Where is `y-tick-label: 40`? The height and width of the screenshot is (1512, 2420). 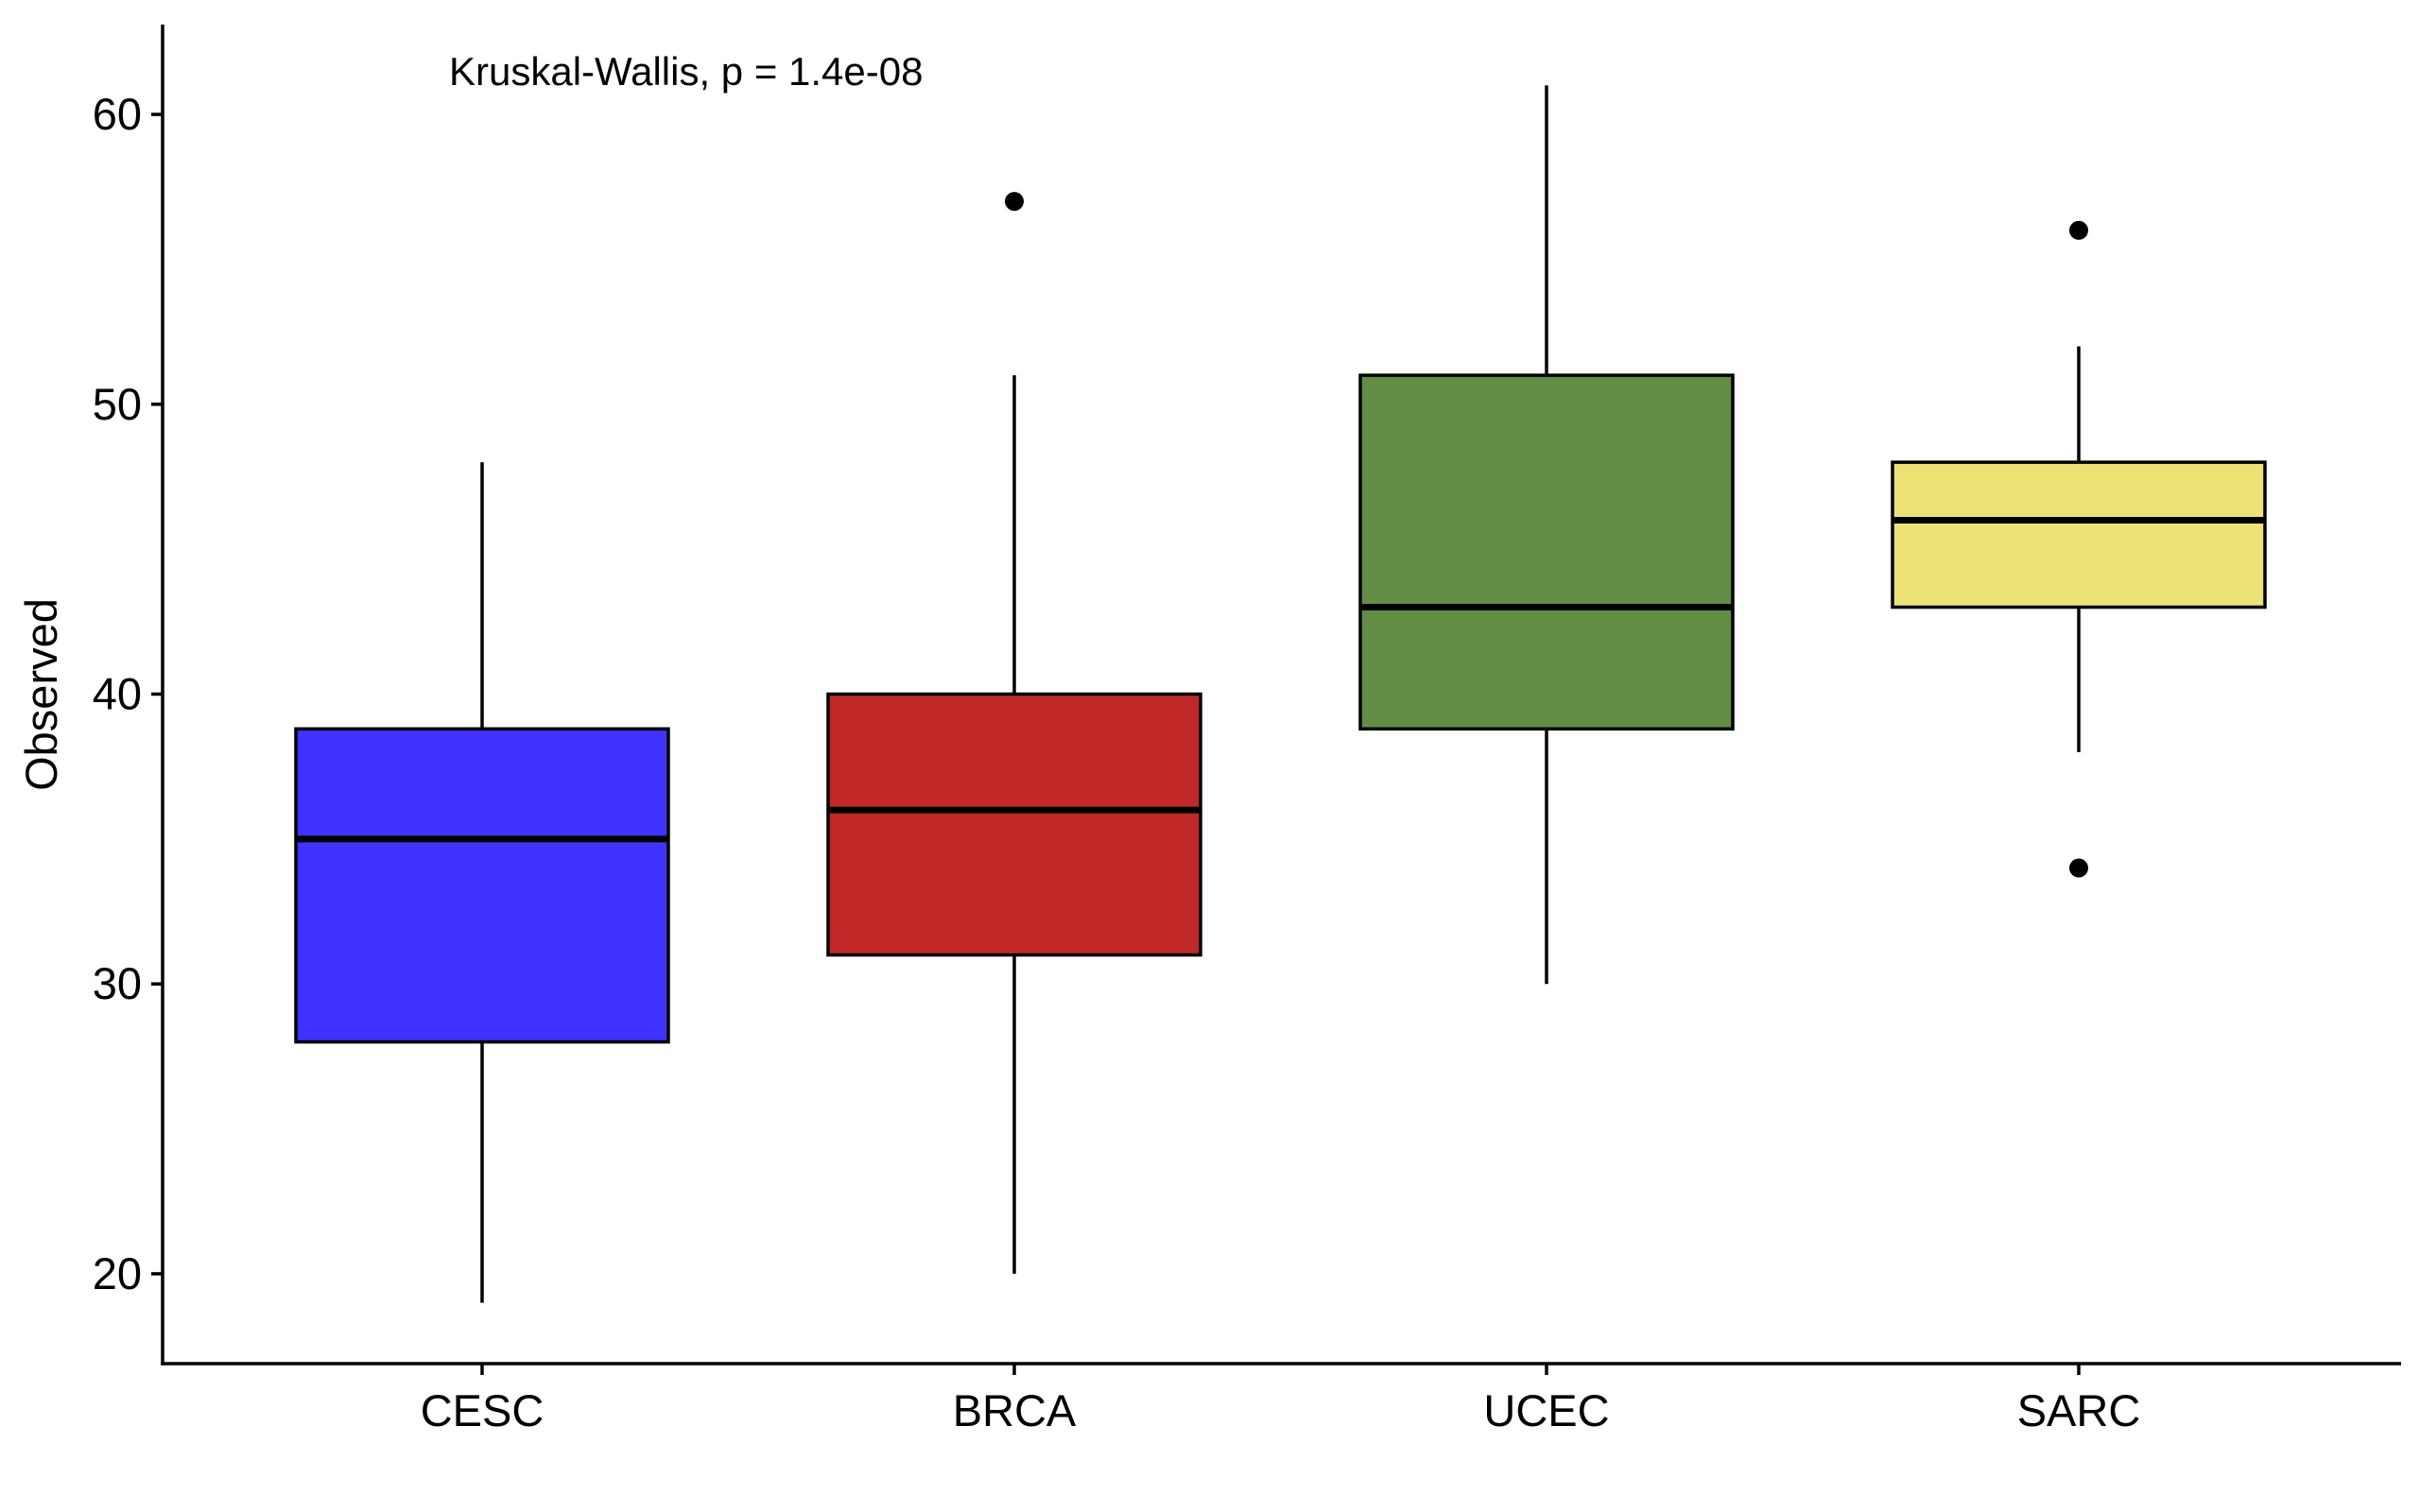
y-tick-label: 40 is located at coordinates (117, 694).